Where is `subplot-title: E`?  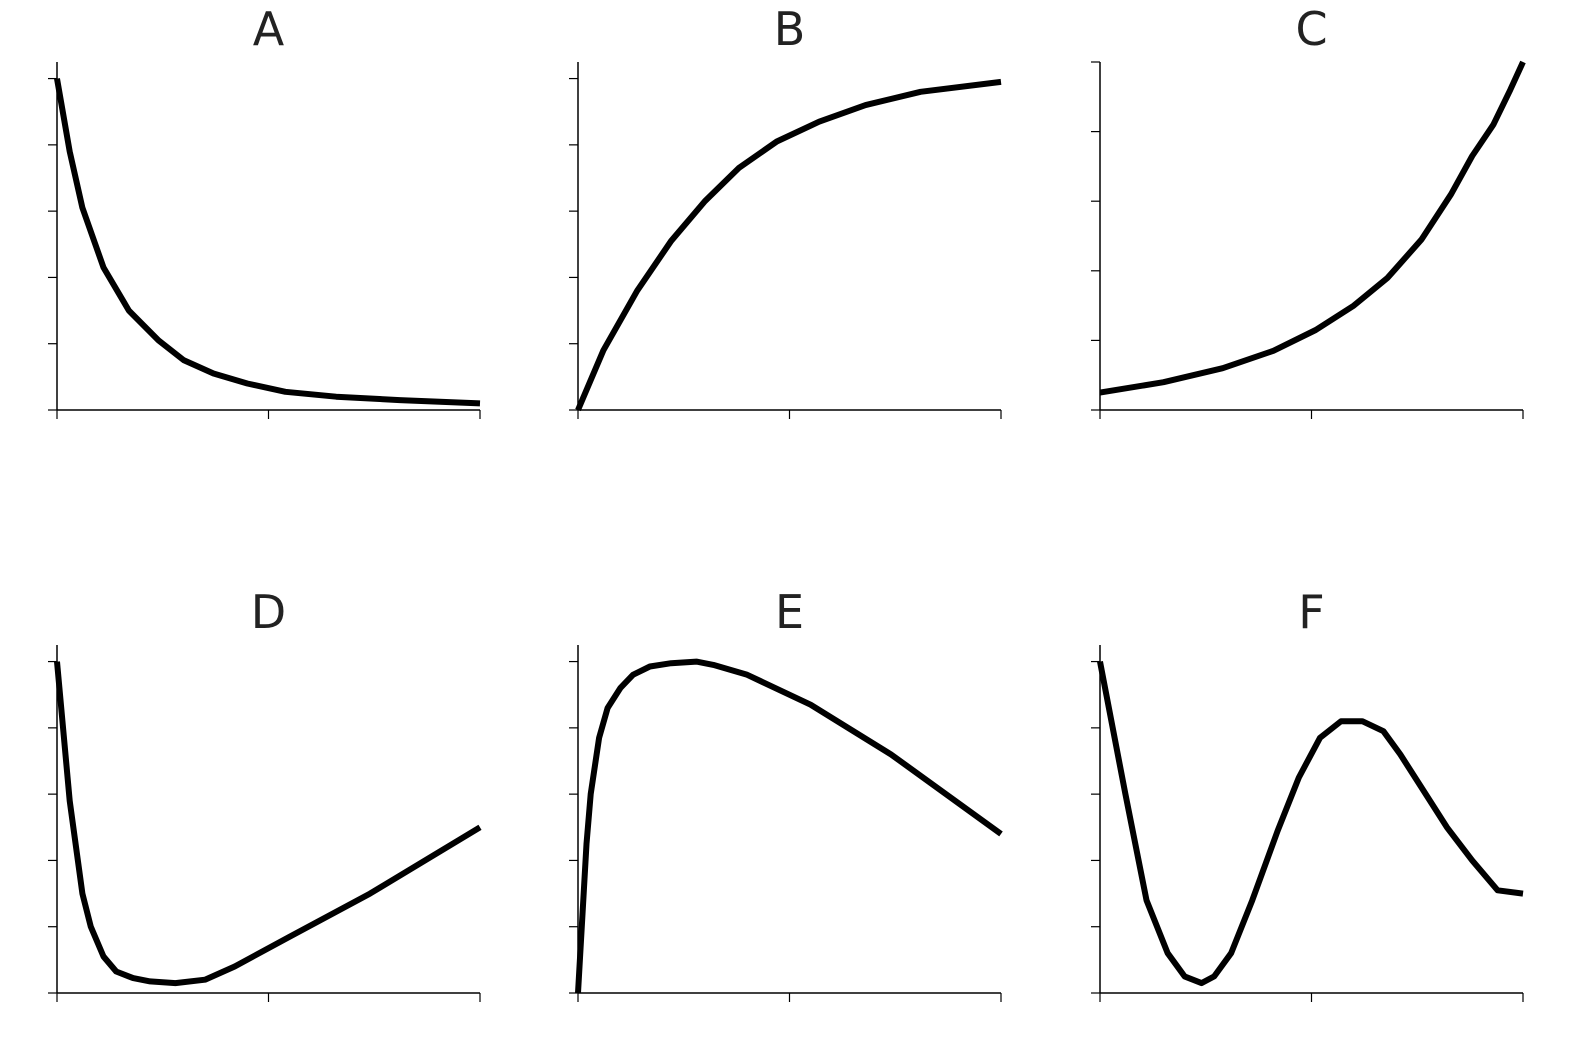 subplot-title: E is located at coordinates (789, 612).